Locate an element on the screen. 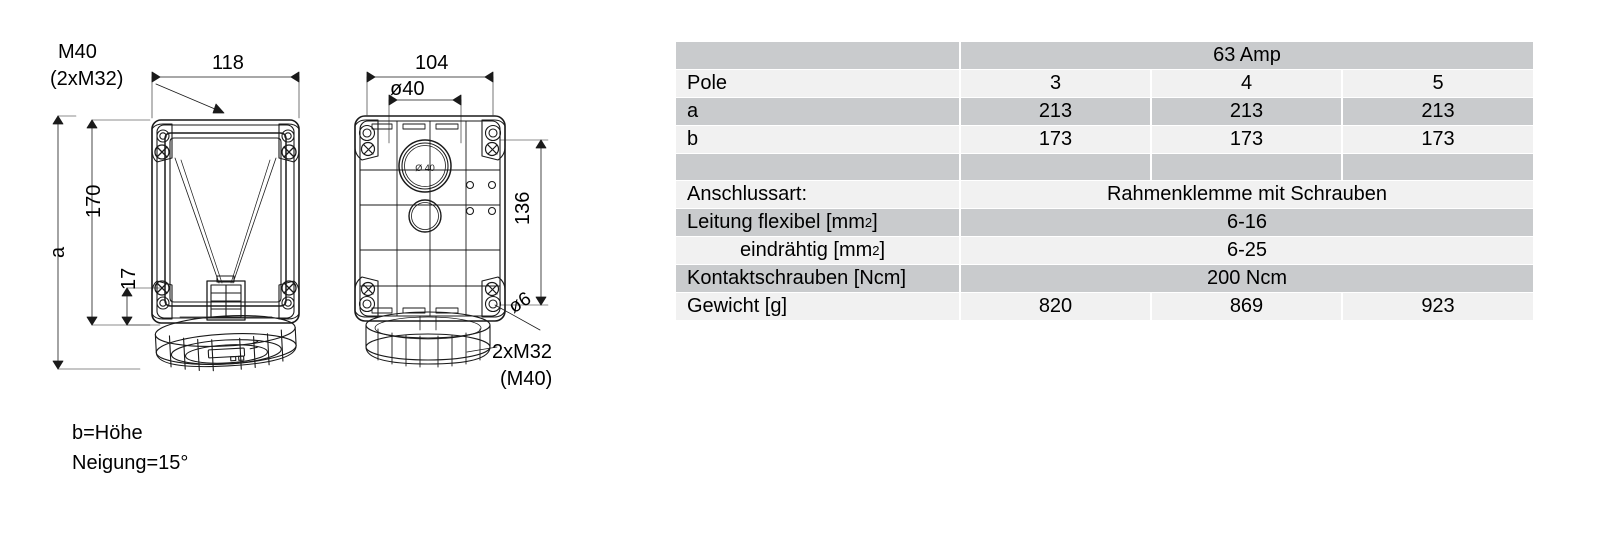  label-gland-line2: (M40) is located at coordinates (526, 379).